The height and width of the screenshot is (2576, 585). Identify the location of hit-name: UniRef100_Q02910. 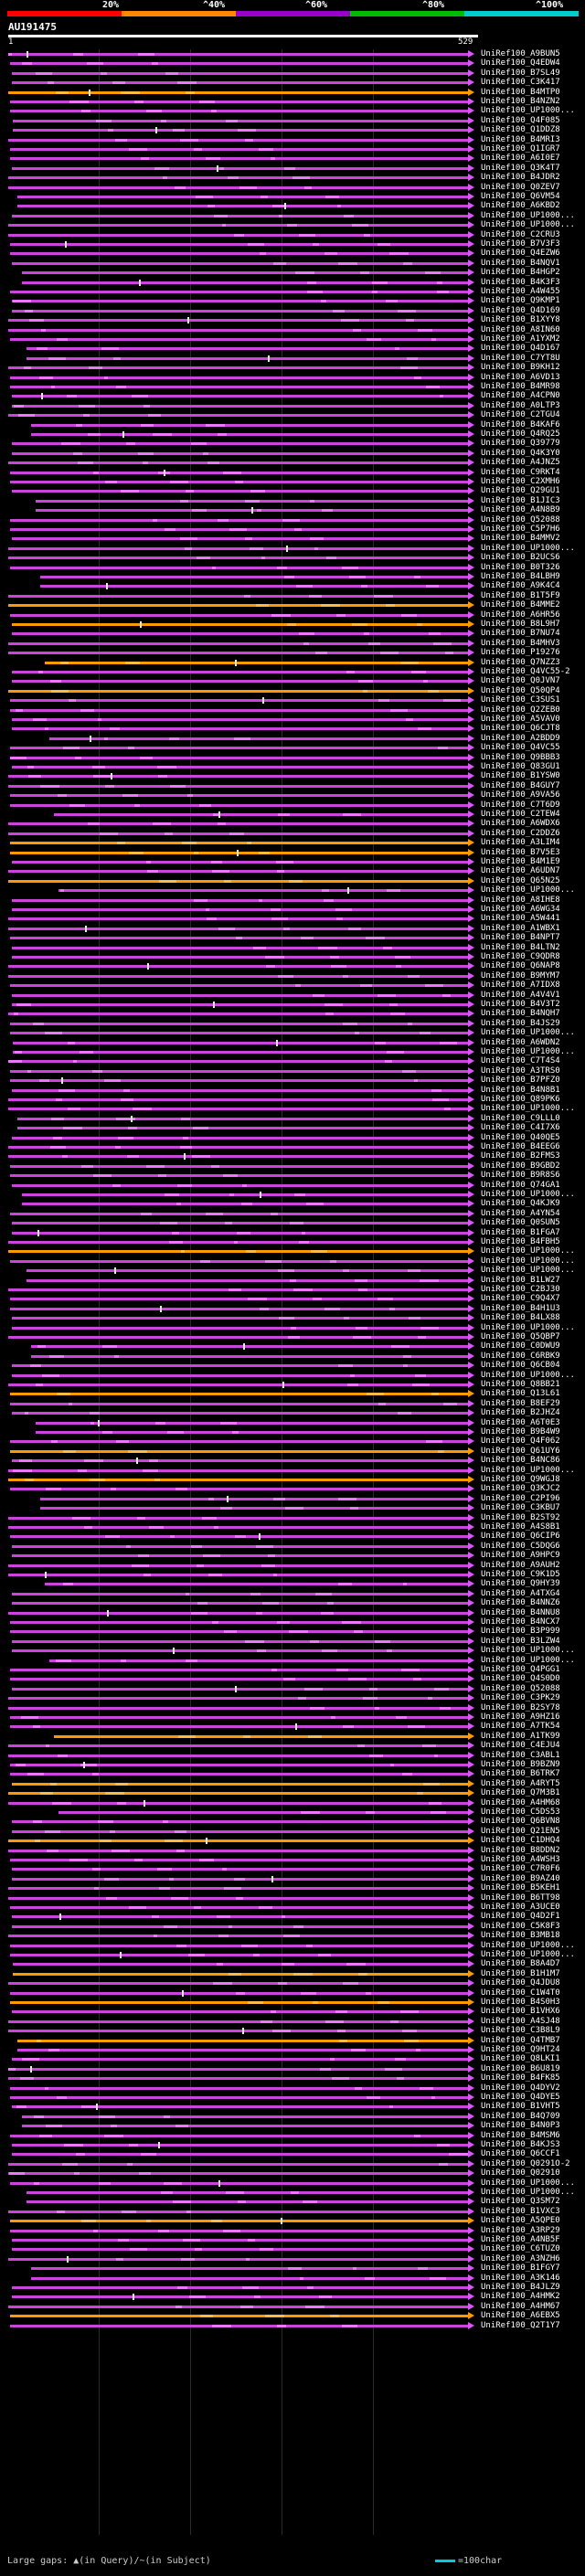
(520, 2173).